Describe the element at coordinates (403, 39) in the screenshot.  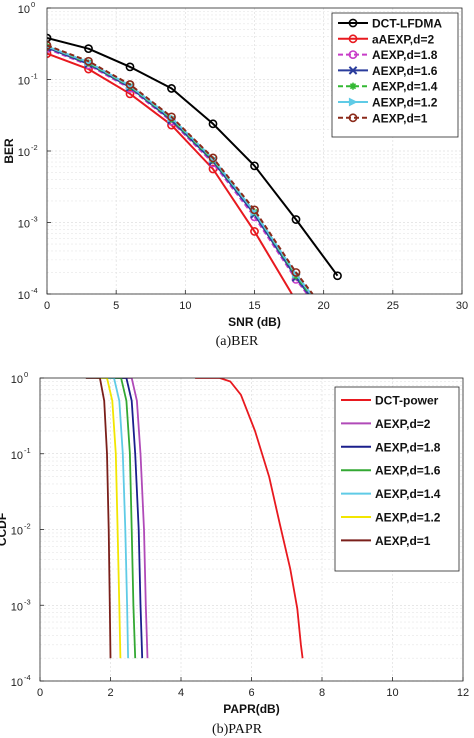
I see `legend-label-1: aAEXP,d=2` at that location.